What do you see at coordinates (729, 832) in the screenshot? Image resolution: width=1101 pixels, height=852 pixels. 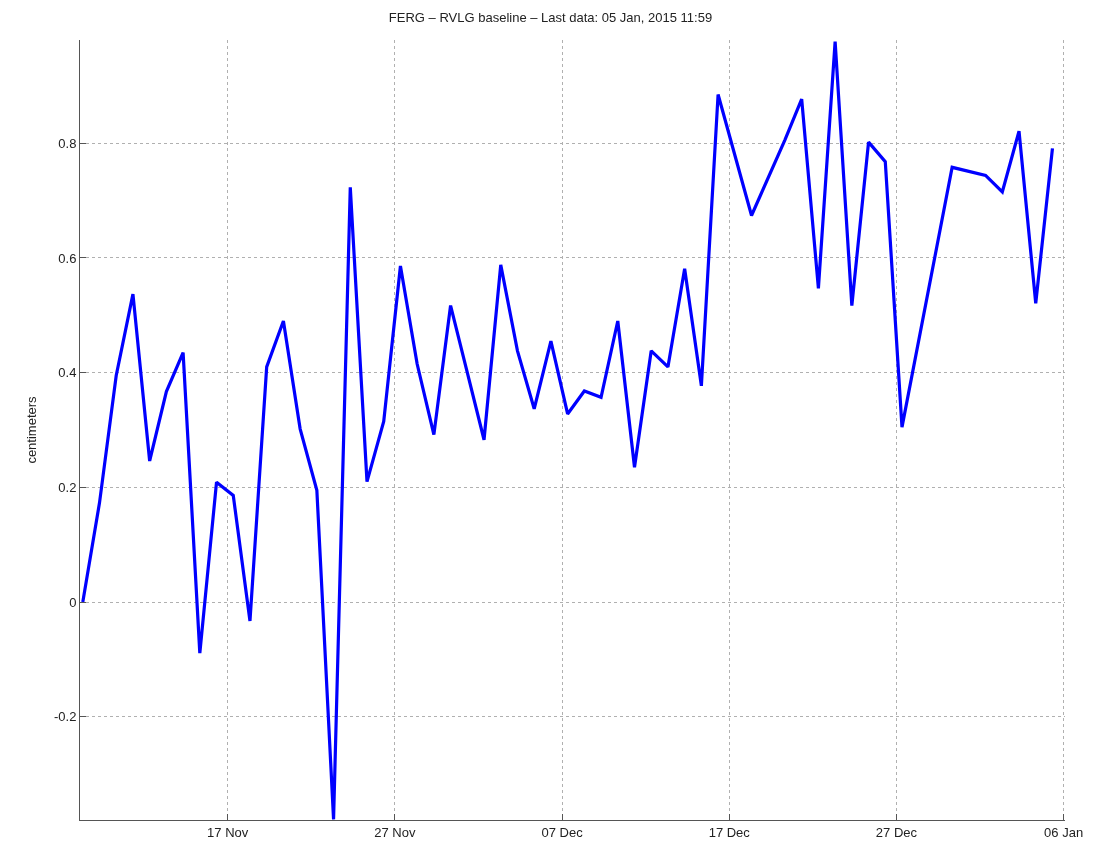 I see `x-tick-label: 17 Dec` at bounding box center [729, 832].